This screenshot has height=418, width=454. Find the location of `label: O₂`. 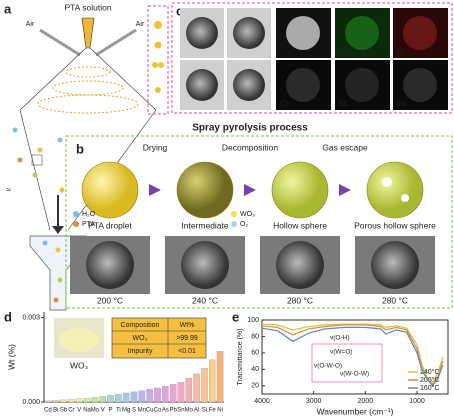

label: O₂ is located at coordinates (244, 224).